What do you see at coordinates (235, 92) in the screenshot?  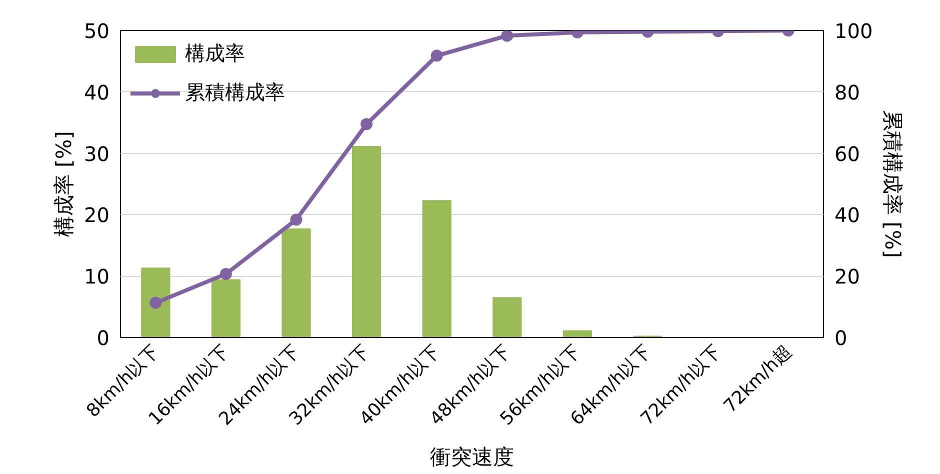 I see `legend-label: 累積構成率` at bounding box center [235, 92].